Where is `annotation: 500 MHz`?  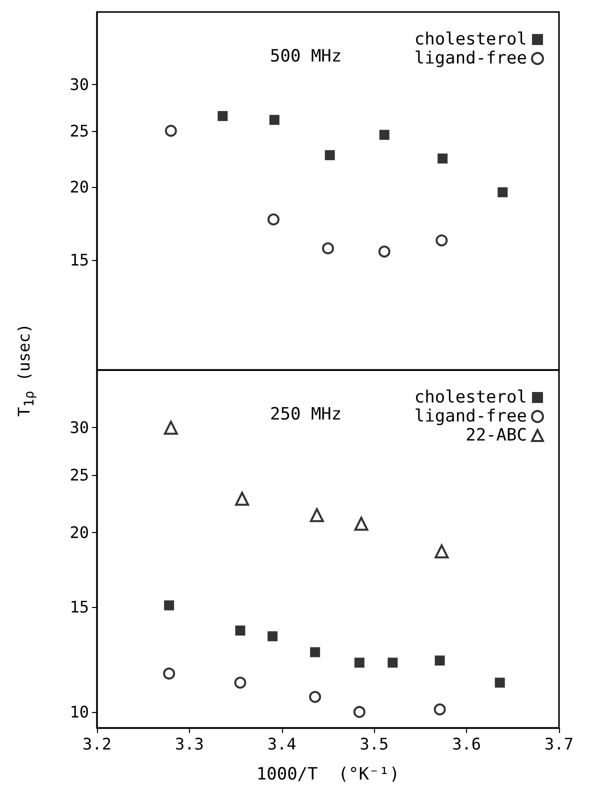
annotation: 500 MHz is located at coordinates (306, 56).